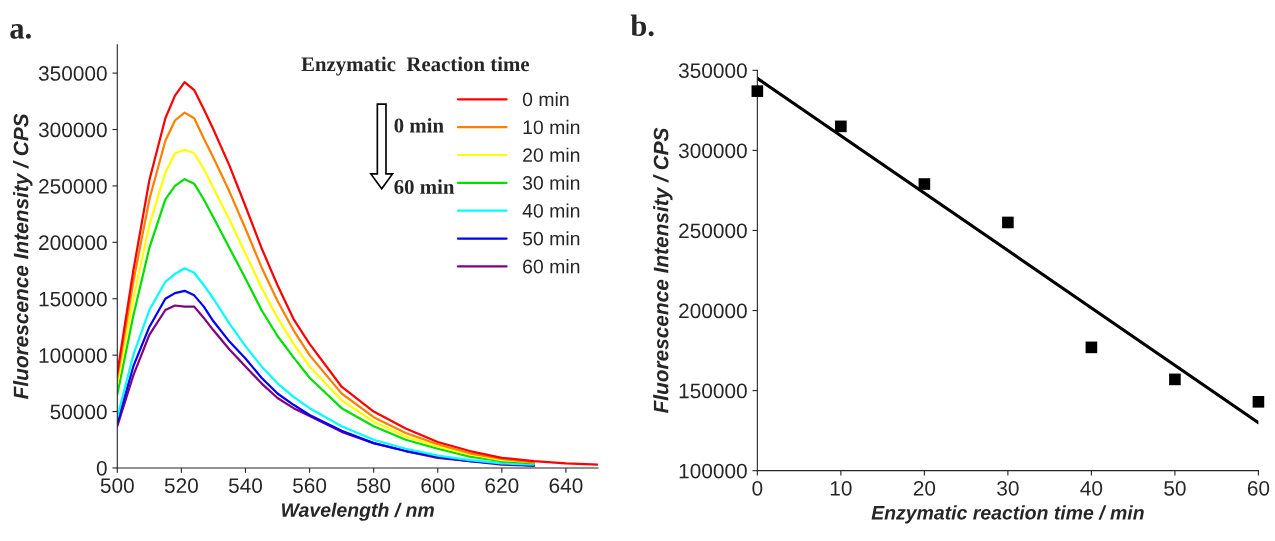 The height and width of the screenshot is (541, 1275). What do you see at coordinates (245, 485) in the screenshot?
I see `x-tick-label: 540` at bounding box center [245, 485].